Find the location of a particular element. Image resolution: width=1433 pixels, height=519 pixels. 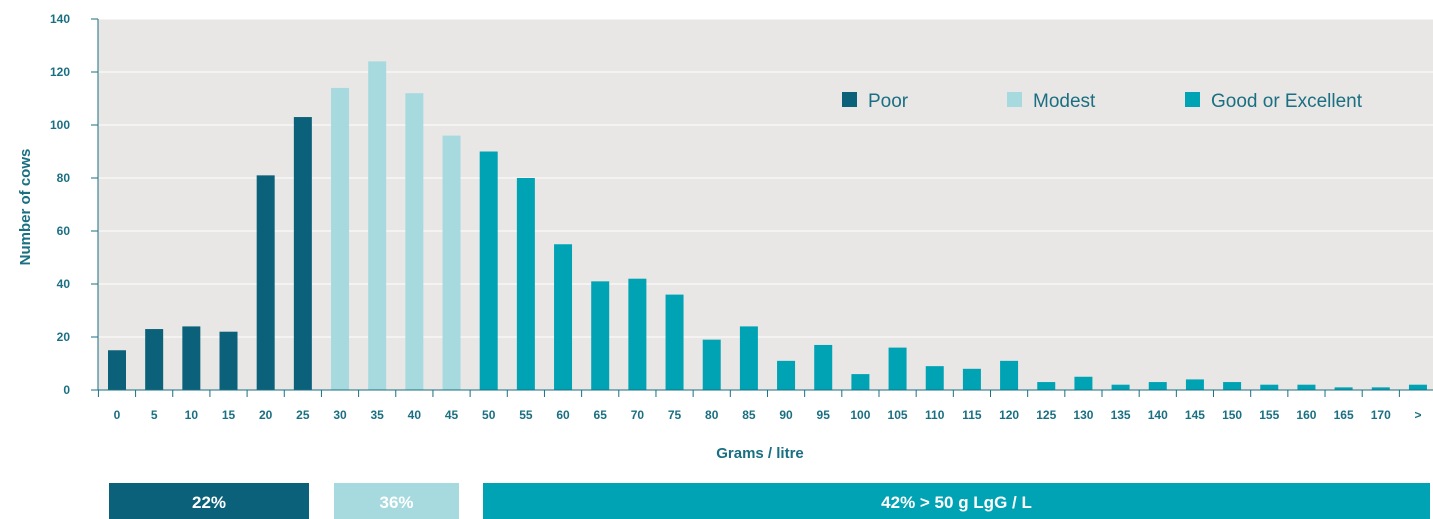

x-tick-label: 65 is located at coordinates (601, 415).